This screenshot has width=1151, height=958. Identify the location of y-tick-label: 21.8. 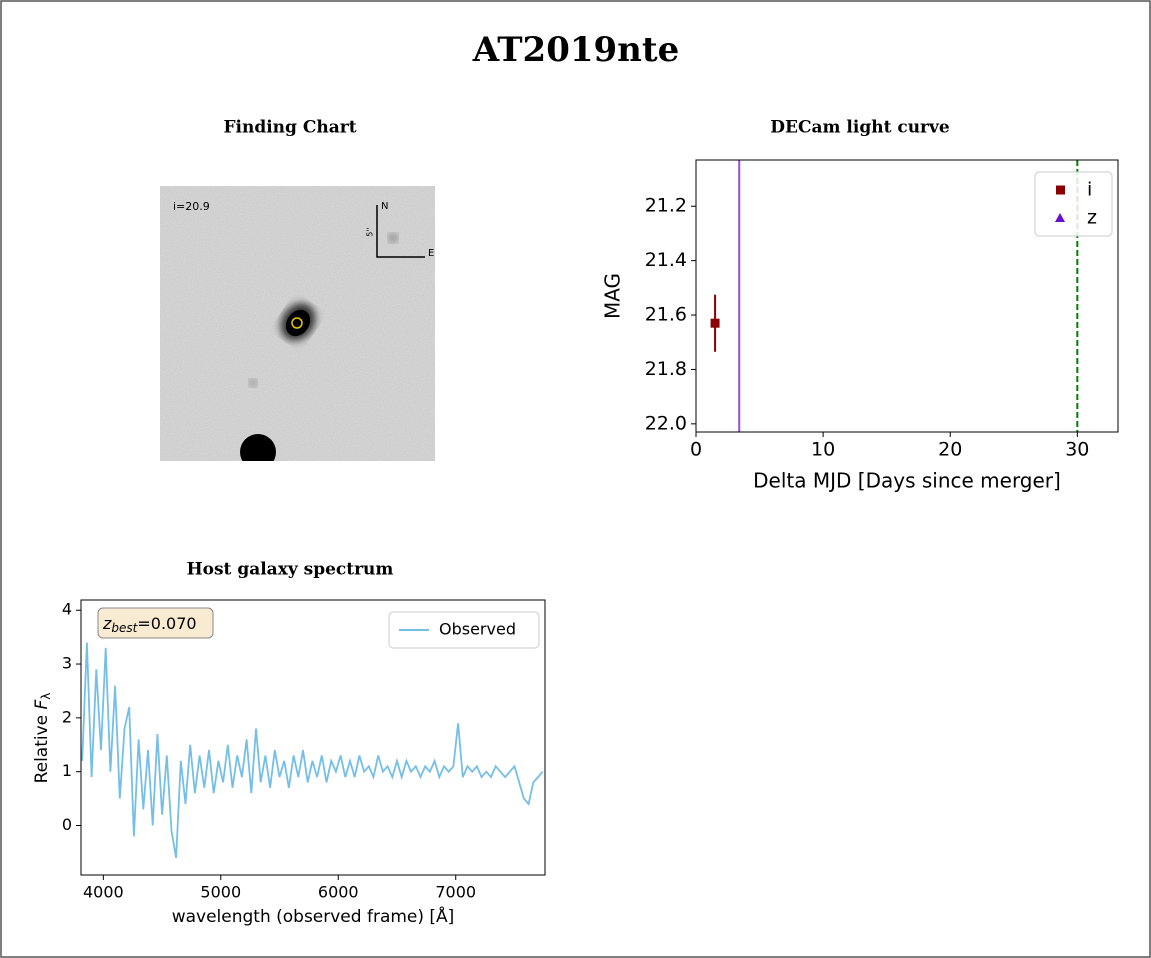
(666, 369).